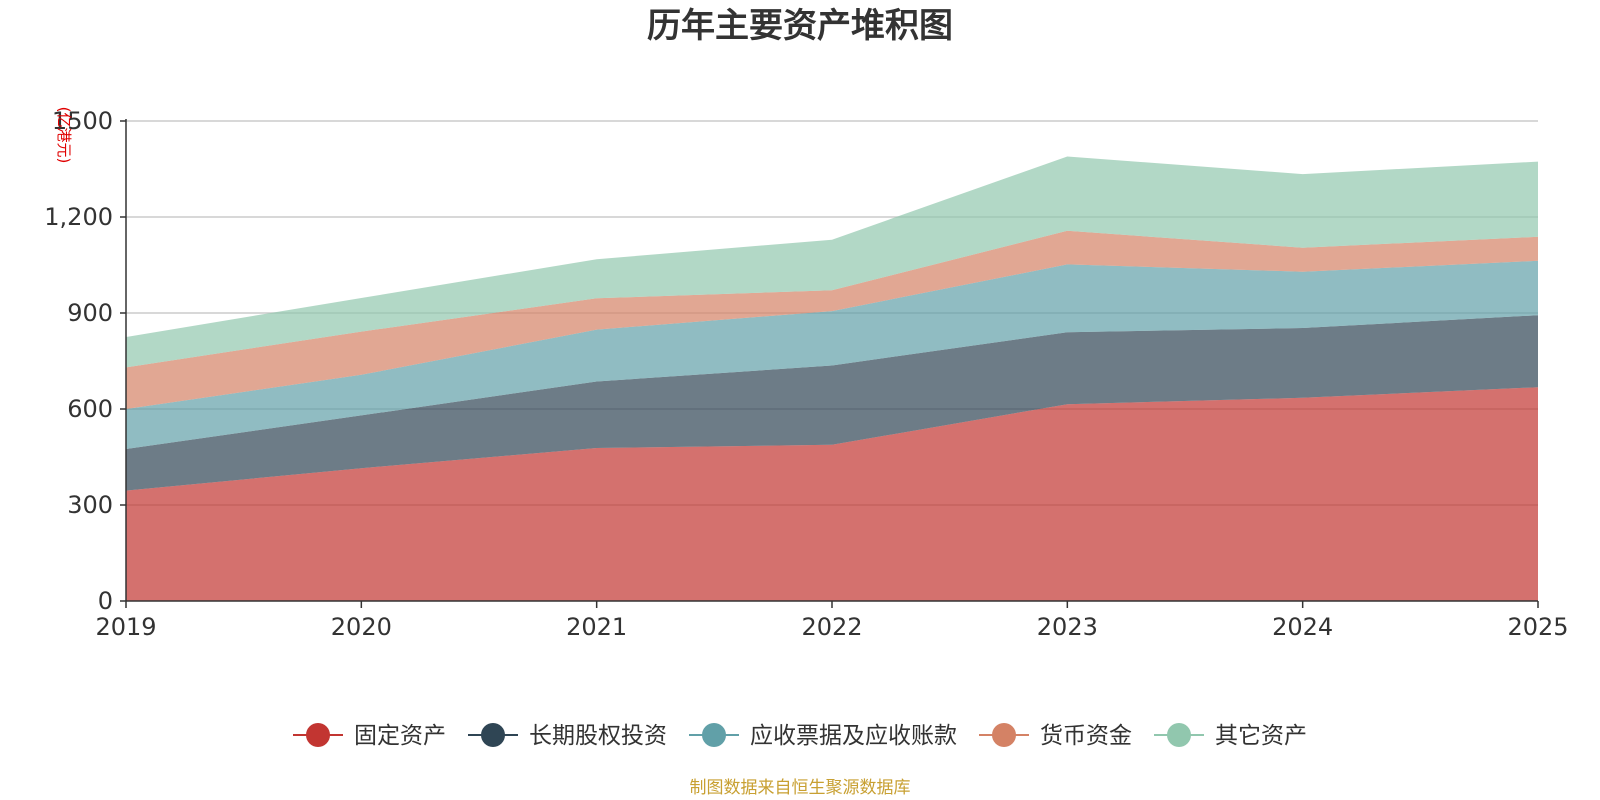 This screenshot has width=1600, height=800. Describe the element at coordinates (598, 736) in the screenshot. I see `legend-label: 长期股权投资` at that location.